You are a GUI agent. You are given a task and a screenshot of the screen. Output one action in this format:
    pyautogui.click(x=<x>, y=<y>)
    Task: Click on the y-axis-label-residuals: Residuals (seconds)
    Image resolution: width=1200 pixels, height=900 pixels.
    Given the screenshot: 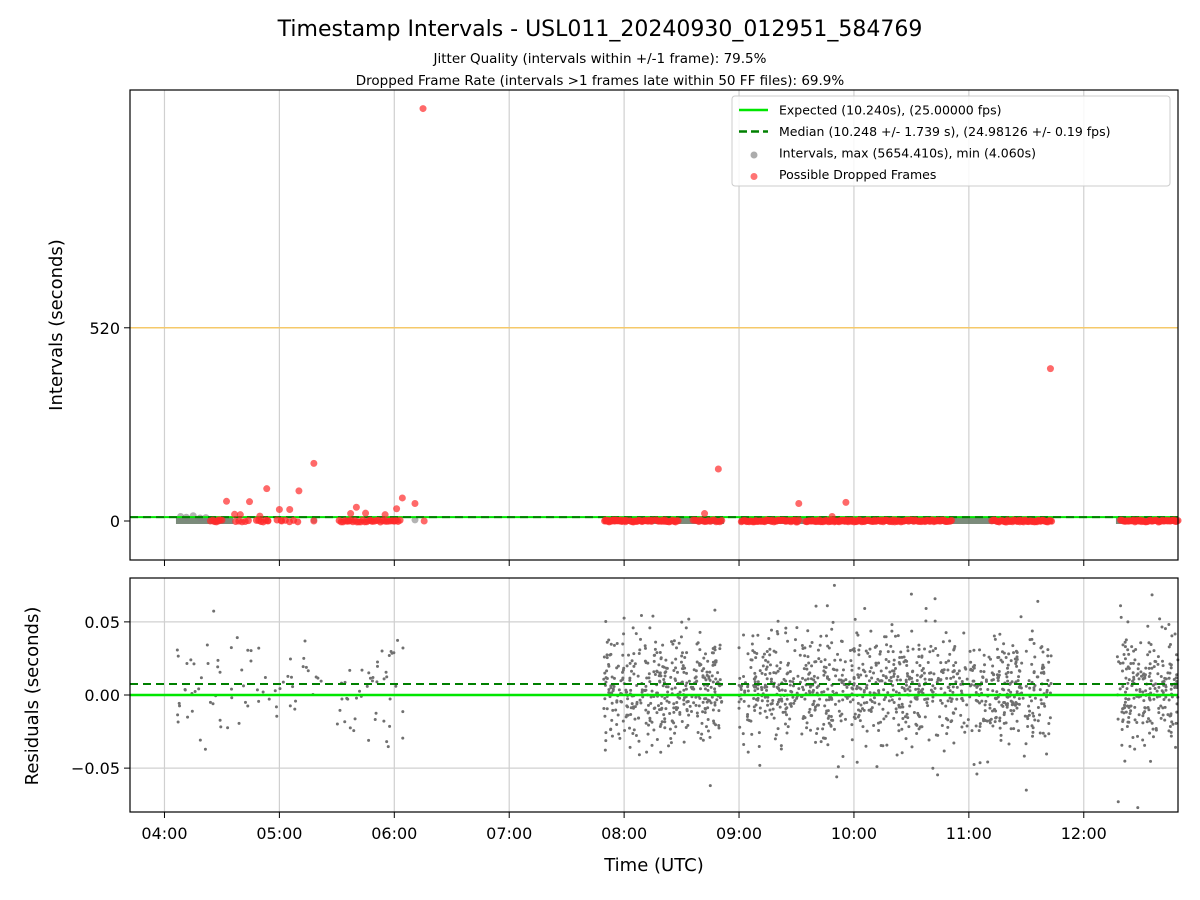 What is the action you would take?
    pyautogui.click(x=32, y=696)
    